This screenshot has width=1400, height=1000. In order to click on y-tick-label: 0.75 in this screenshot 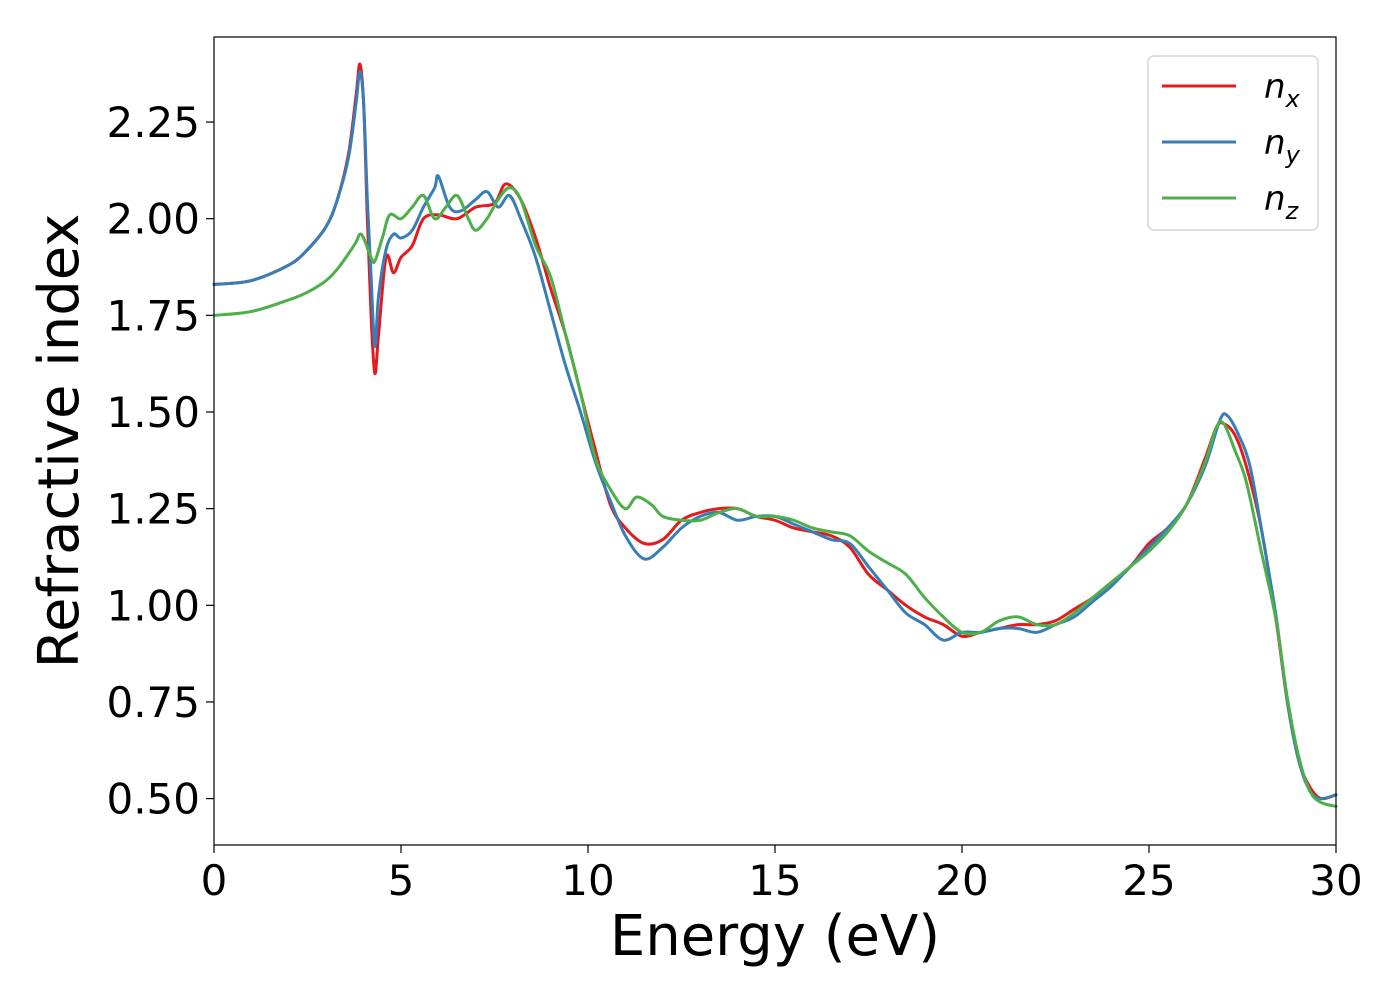, I will do `click(153, 702)`.